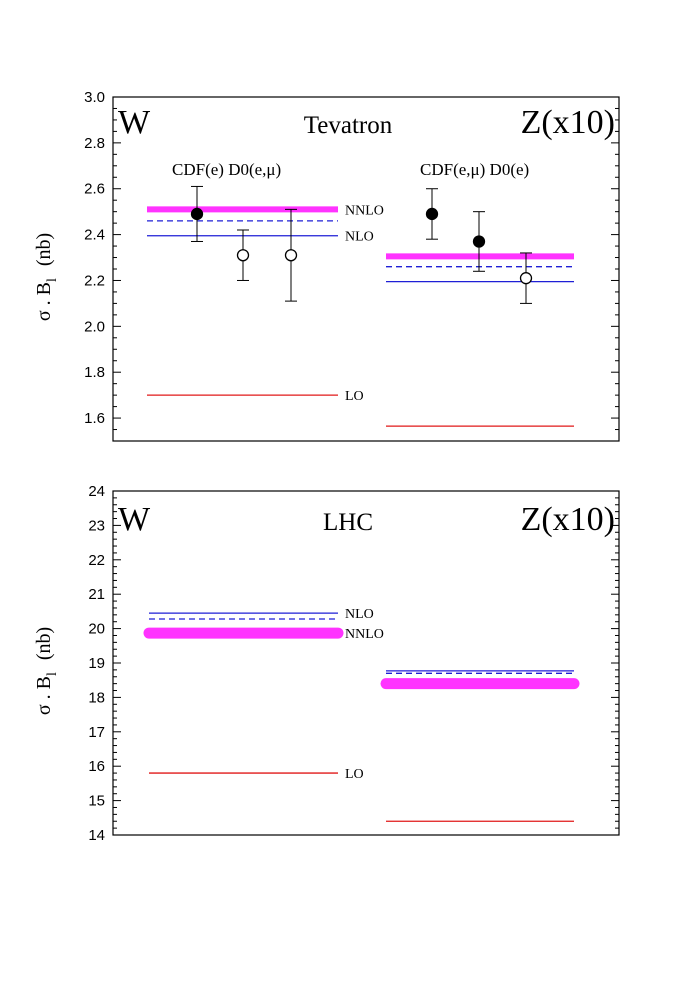 Image resolution: width=689 pixels, height=981 pixels. What do you see at coordinates (96, 629) in the screenshot?
I see `y-tick-label: 20` at bounding box center [96, 629].